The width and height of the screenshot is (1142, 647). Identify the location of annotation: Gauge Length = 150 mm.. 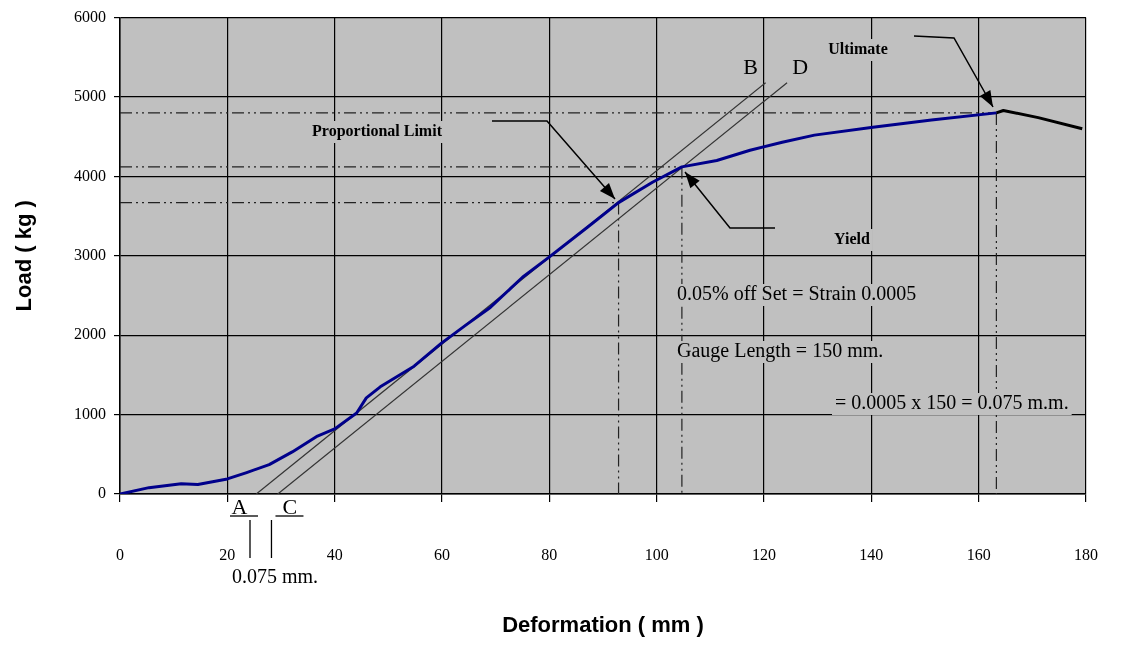
(780, 351).